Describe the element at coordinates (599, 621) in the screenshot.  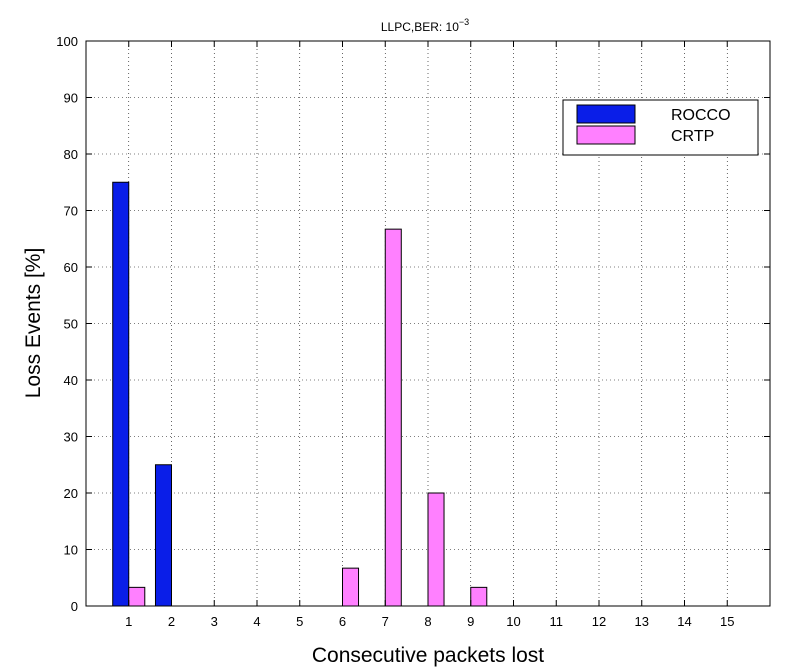
I see `x-tick-label: 12` at that location.